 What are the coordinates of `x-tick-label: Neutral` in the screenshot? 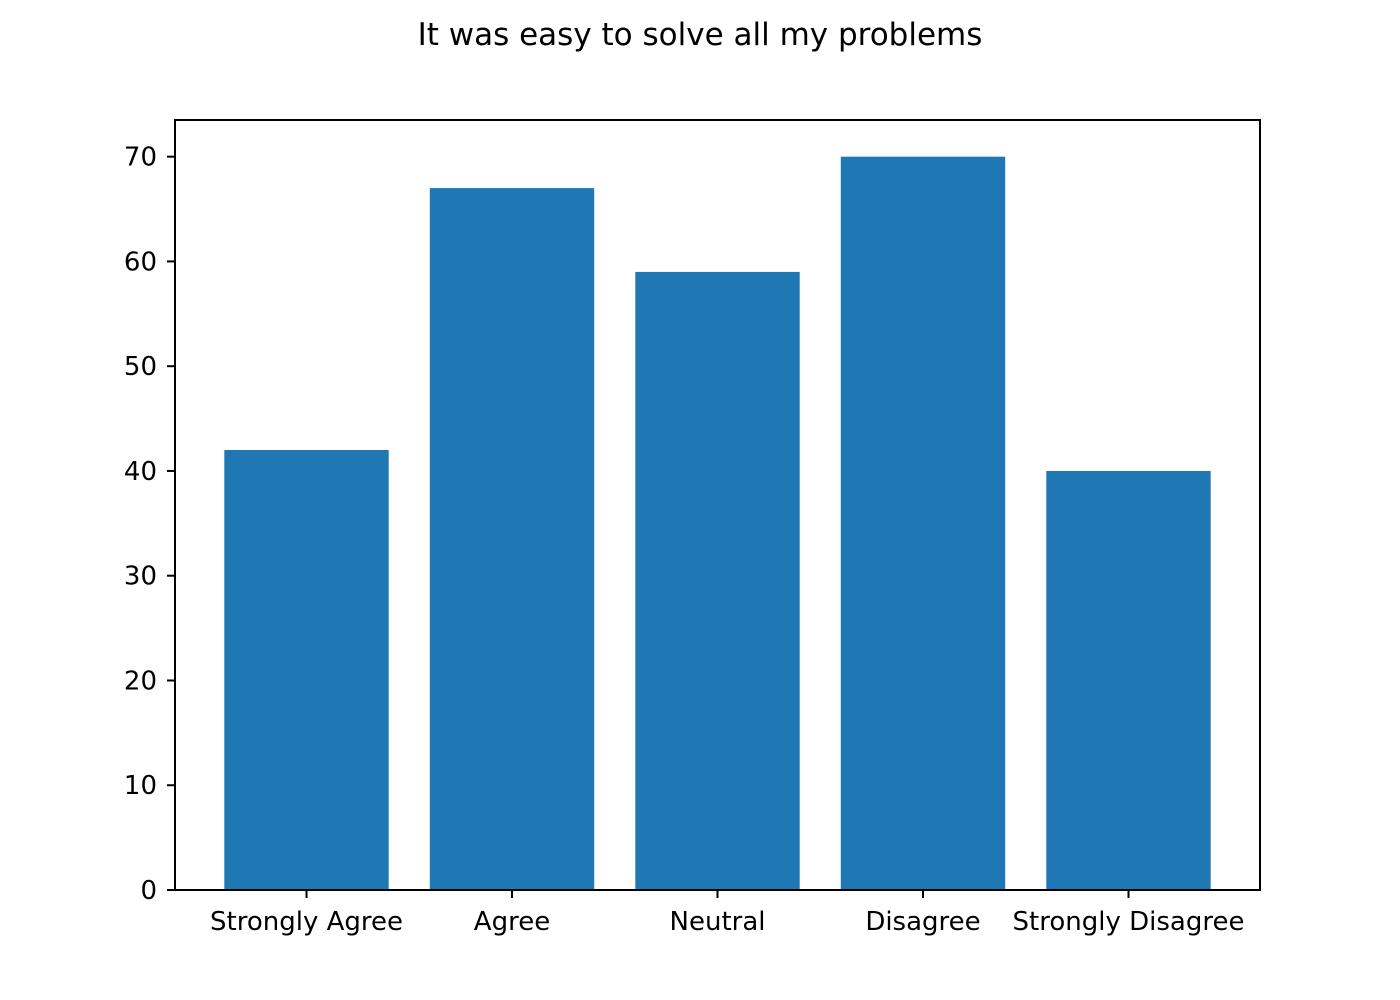 It's located at (718, 922).